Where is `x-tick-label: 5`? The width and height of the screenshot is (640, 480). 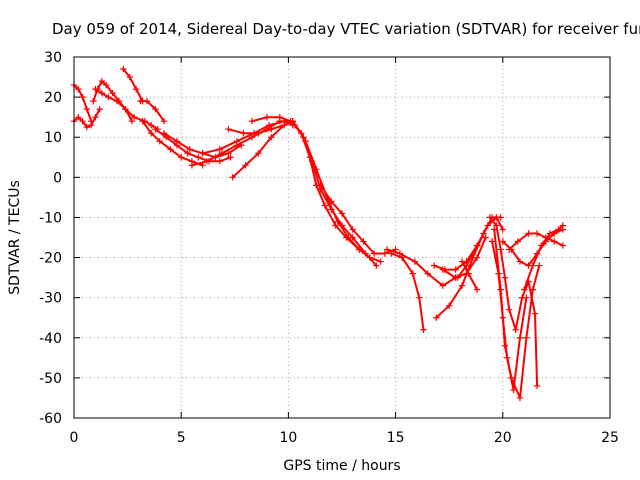
x-tick-label: 5 is located at coordinates (181, 438).